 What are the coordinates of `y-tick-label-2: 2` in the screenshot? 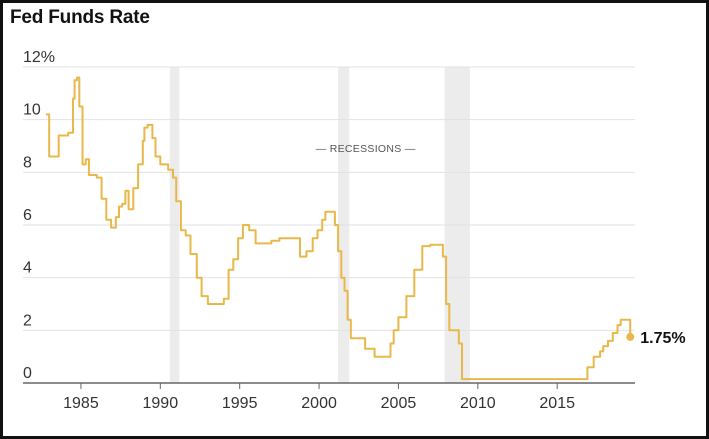 It's located at (27, 320).